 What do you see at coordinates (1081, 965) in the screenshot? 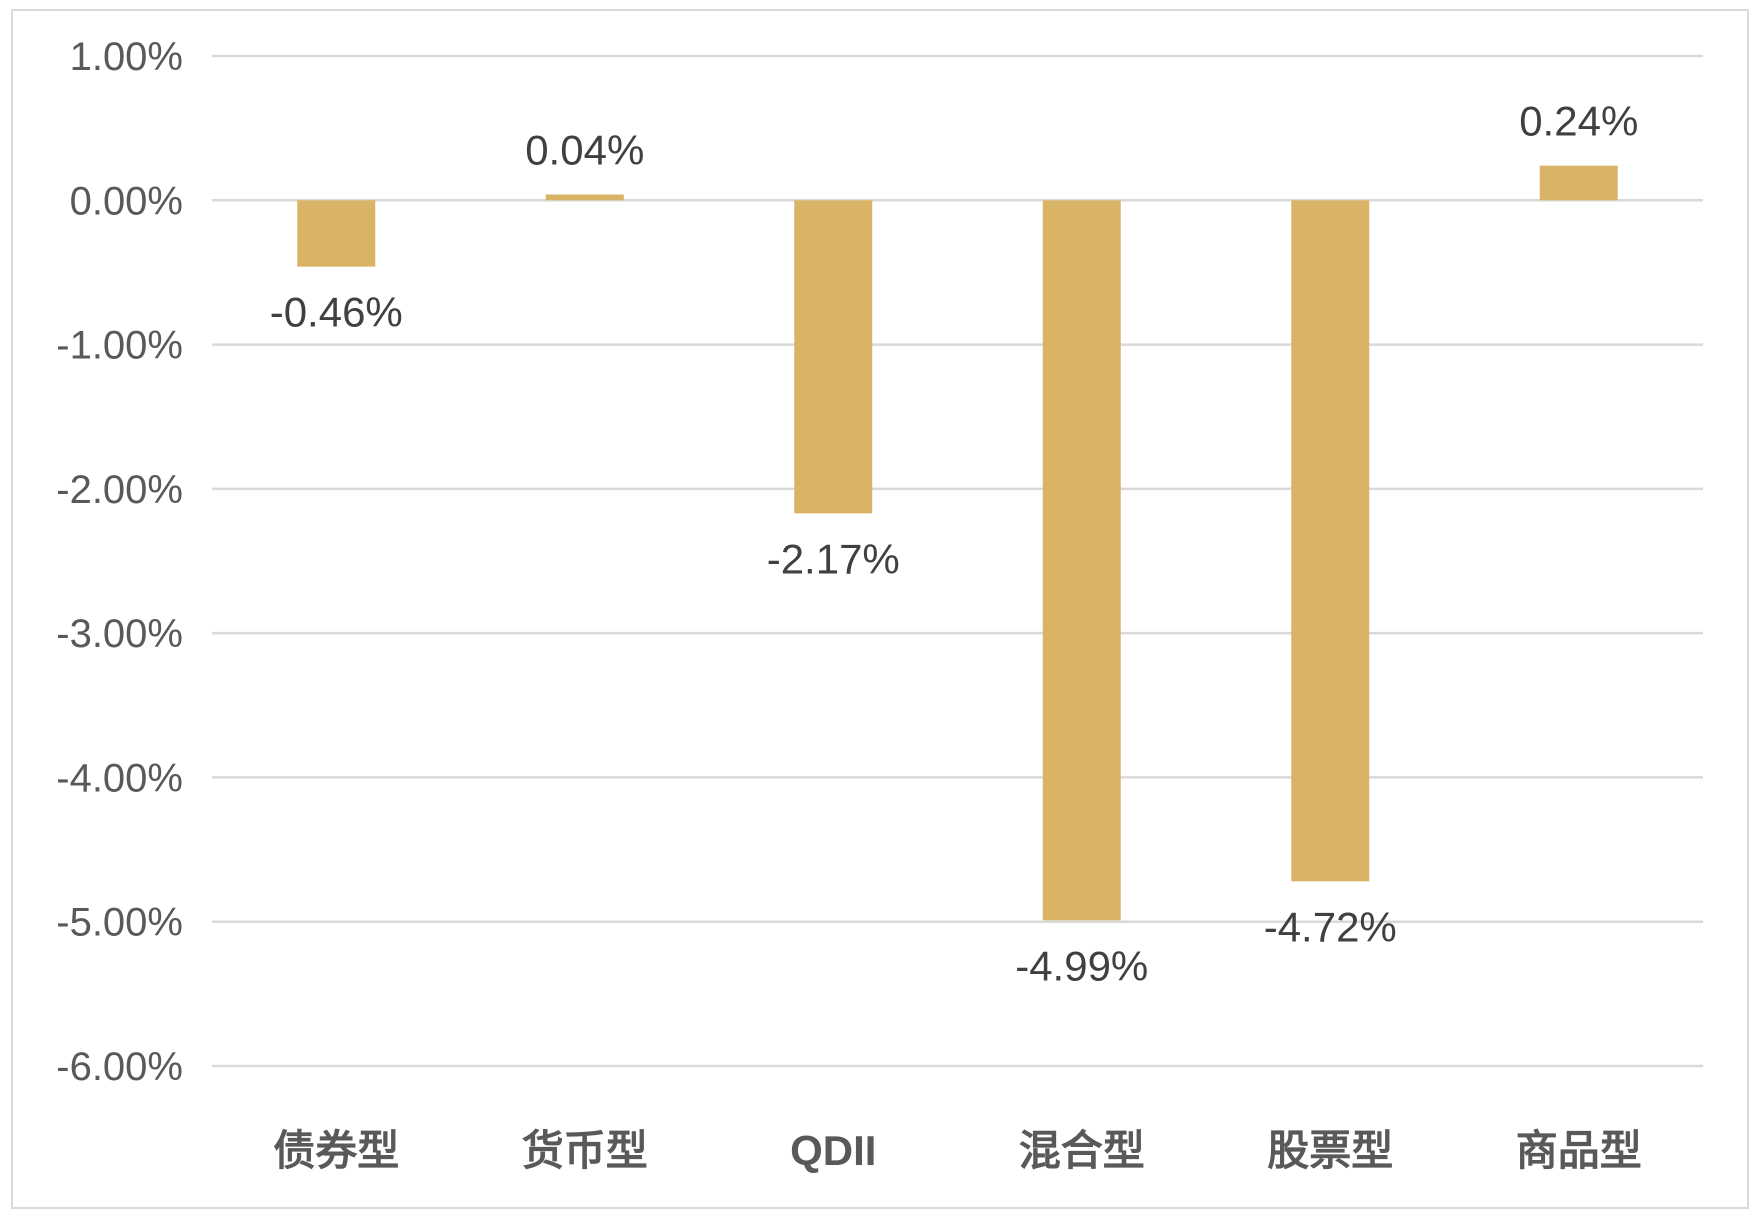
I see `data-label: -4.99%` at bounding box center [1081, 965].